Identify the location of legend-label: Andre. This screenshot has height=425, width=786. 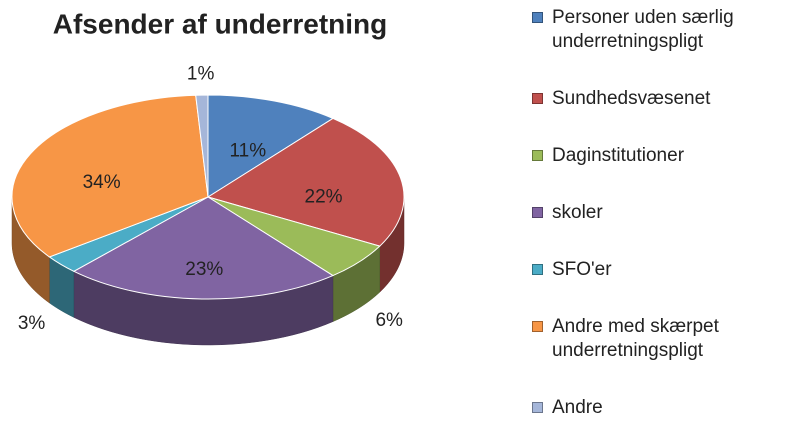
(577, 407).